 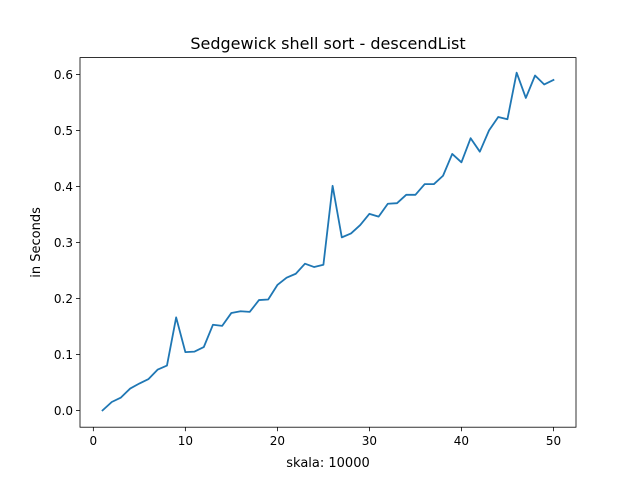 I want to click on y-axis-label: in Seconds, so click(x=36, y=242).